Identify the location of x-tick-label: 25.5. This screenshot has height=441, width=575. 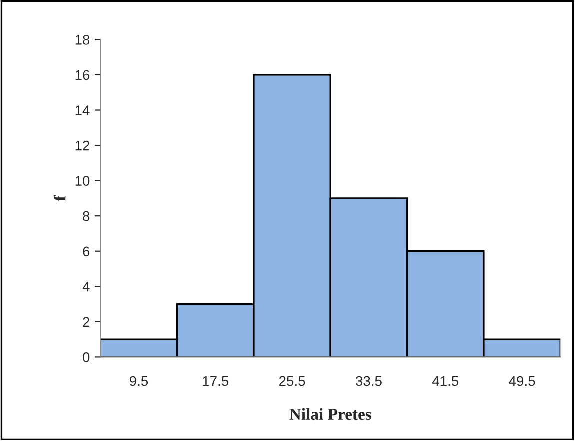
(292, 381).